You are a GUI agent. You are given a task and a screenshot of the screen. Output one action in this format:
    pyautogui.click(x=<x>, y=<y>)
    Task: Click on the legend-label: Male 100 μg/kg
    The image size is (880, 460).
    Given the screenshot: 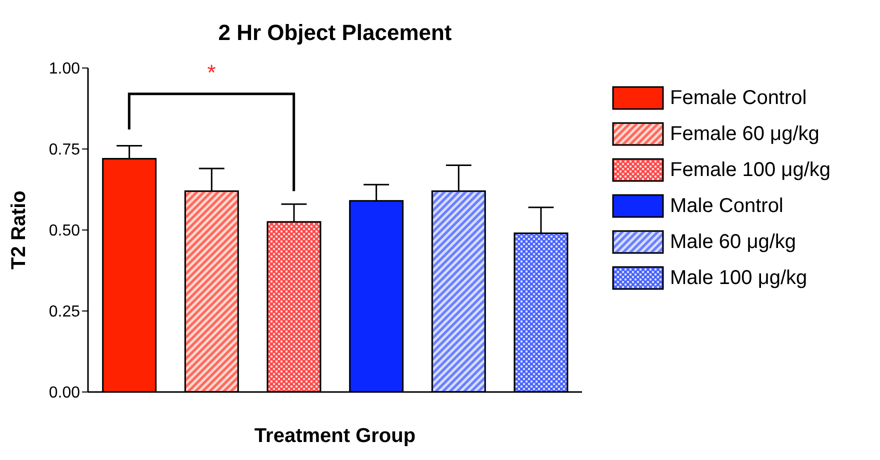 What is the action you would take?
    pyautogui.click(x=739, y=278)
    